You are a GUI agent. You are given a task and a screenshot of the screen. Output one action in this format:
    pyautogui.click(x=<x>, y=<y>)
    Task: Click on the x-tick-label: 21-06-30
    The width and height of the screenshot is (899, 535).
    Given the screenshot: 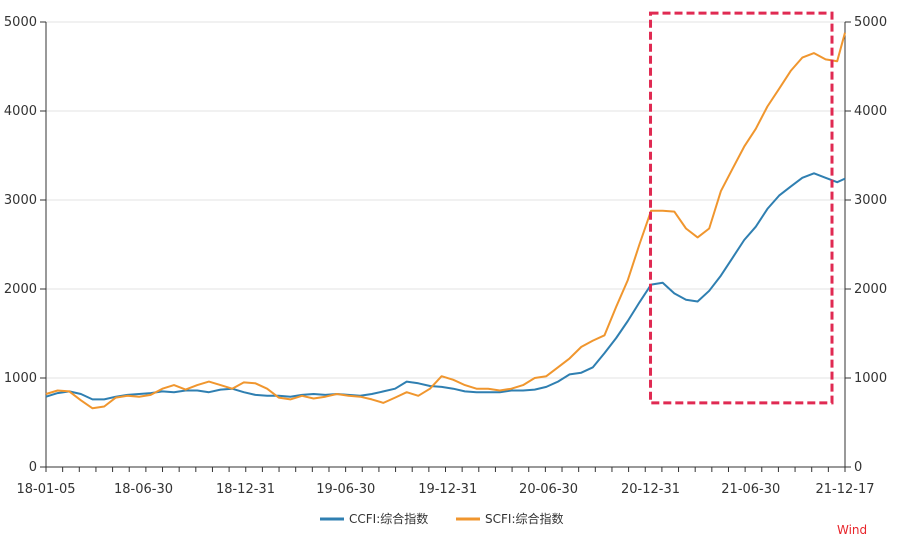 What is the action you would take?
    pyautogui.click(x=750, y=489)
    